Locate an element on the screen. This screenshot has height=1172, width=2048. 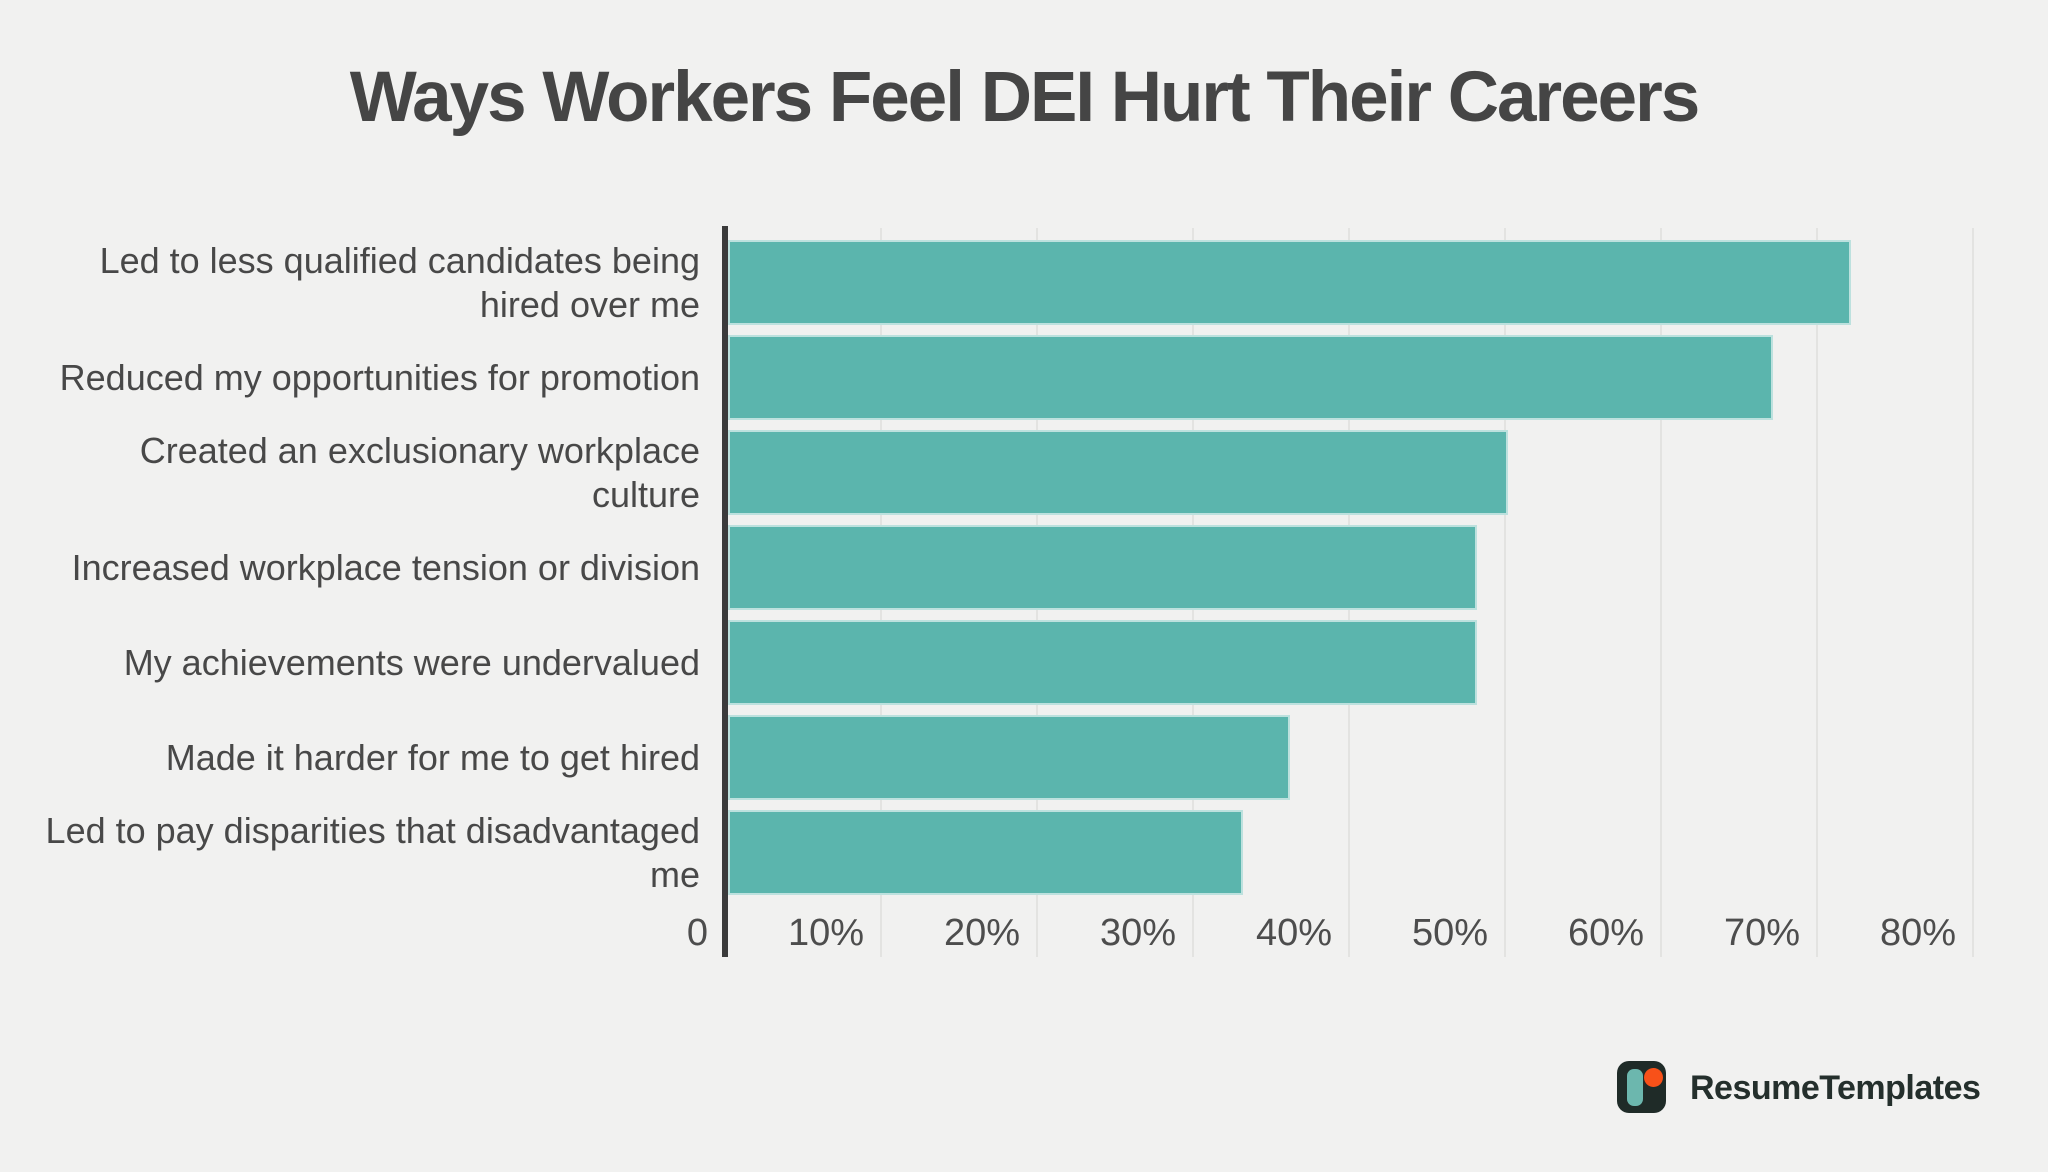
bar-row: My achievements were undervalued is located at coordinates (1024, 662).